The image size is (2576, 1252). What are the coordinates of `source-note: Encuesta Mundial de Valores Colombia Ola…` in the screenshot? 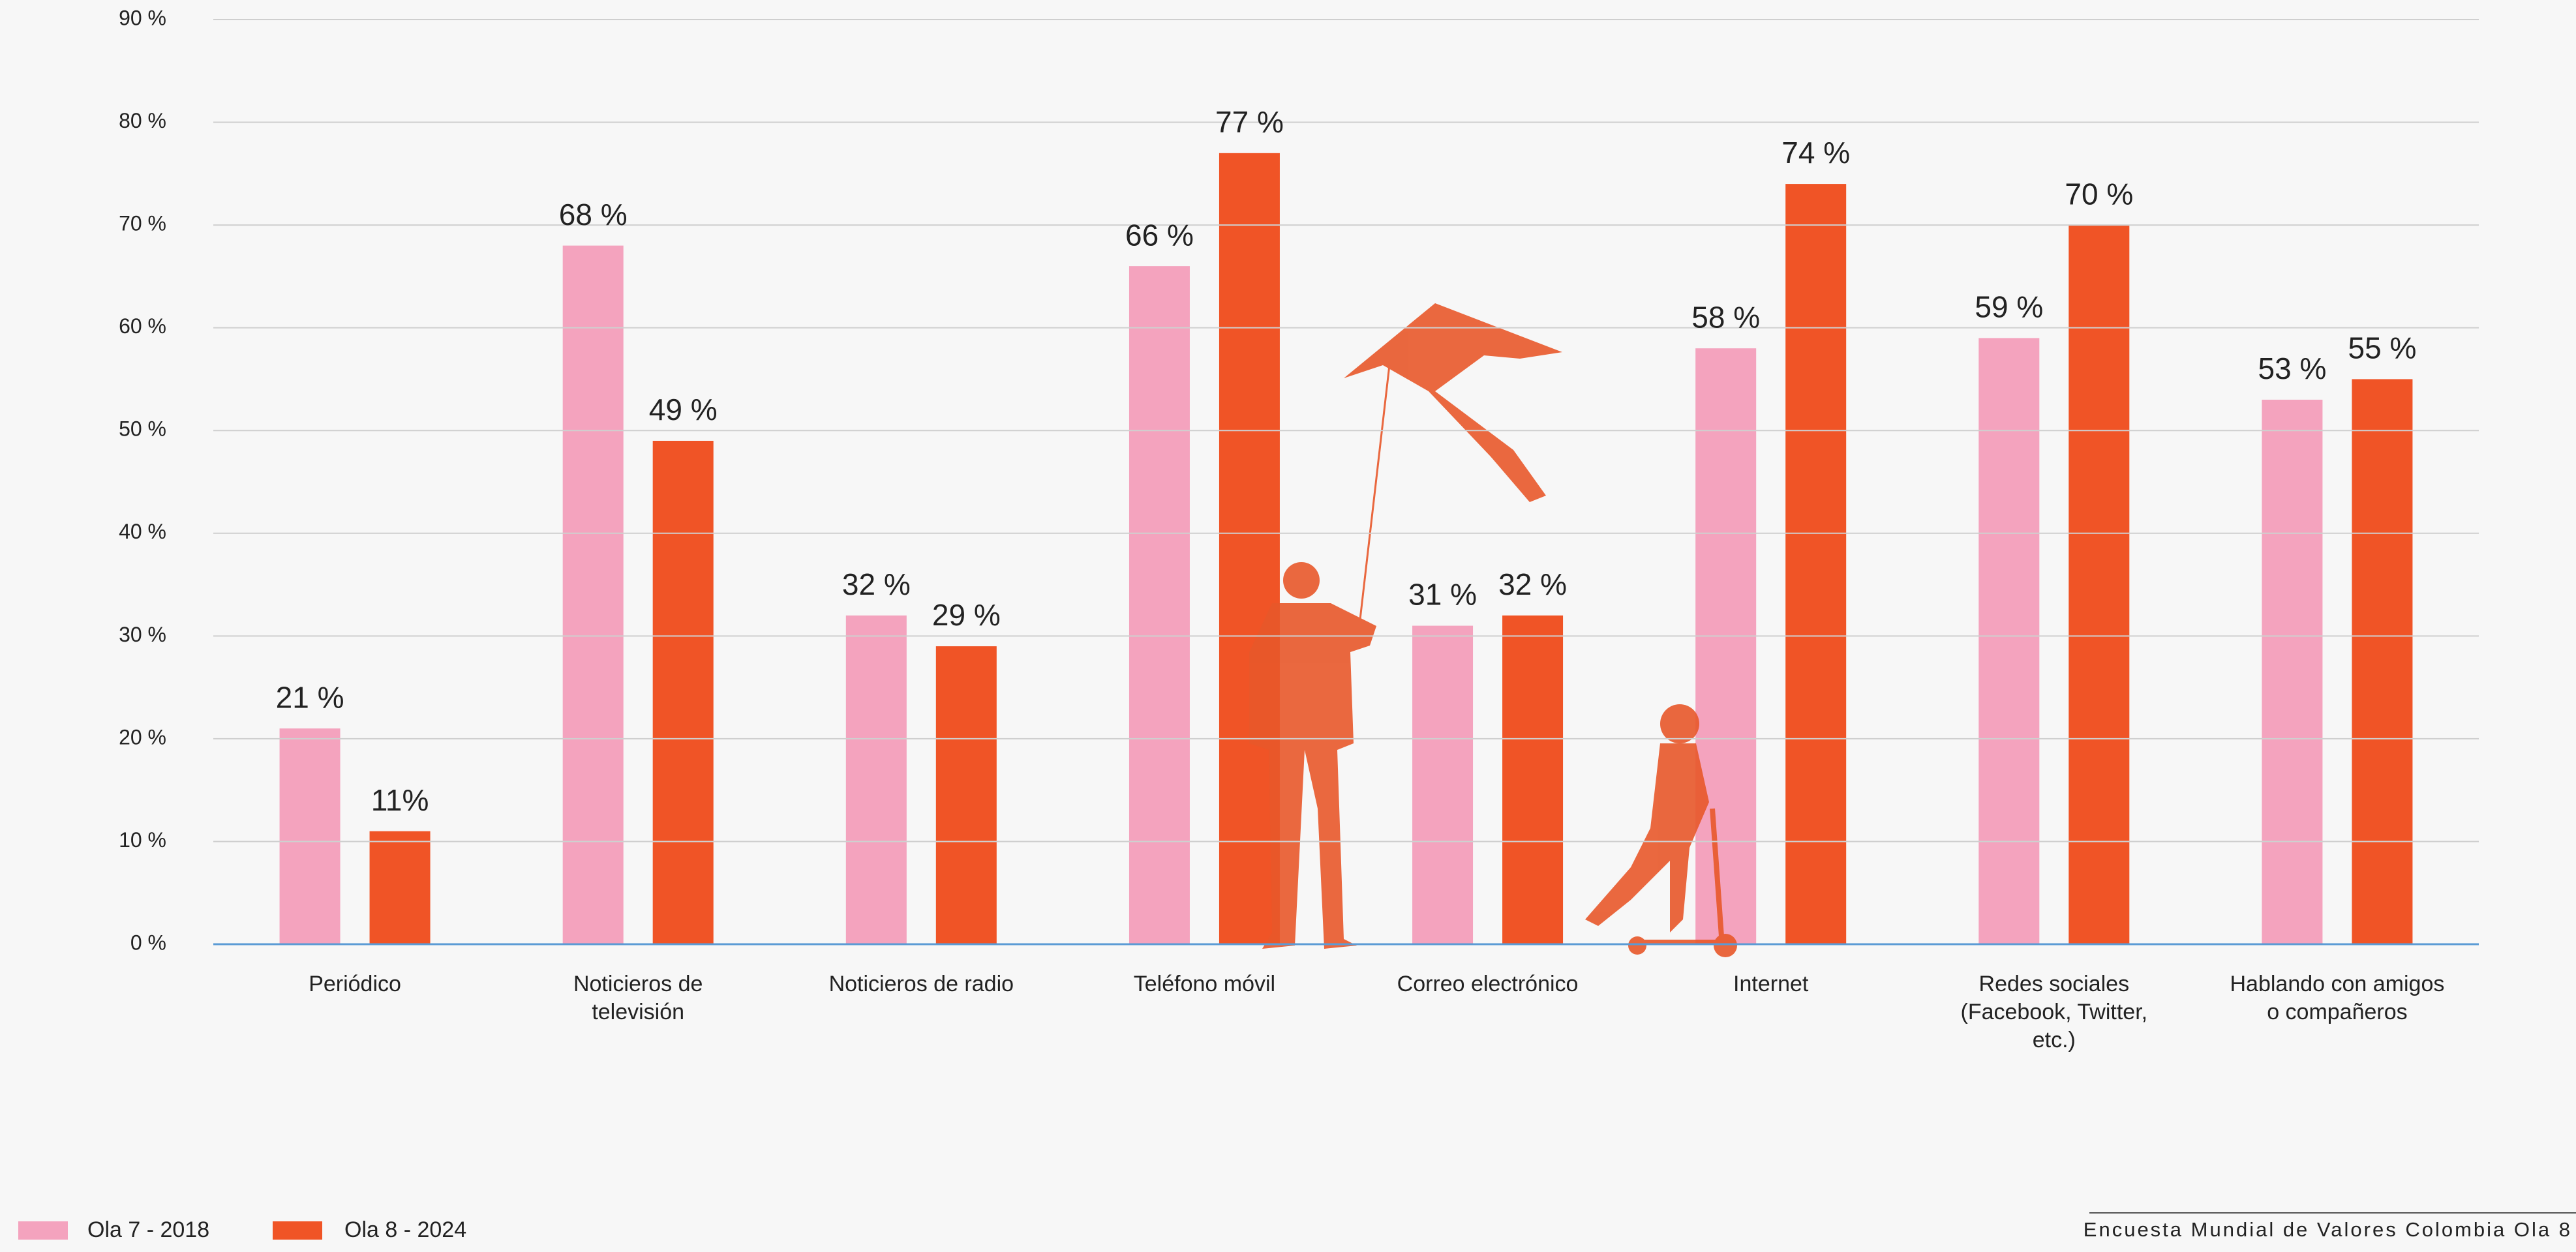 It's located at (2327, 1229).